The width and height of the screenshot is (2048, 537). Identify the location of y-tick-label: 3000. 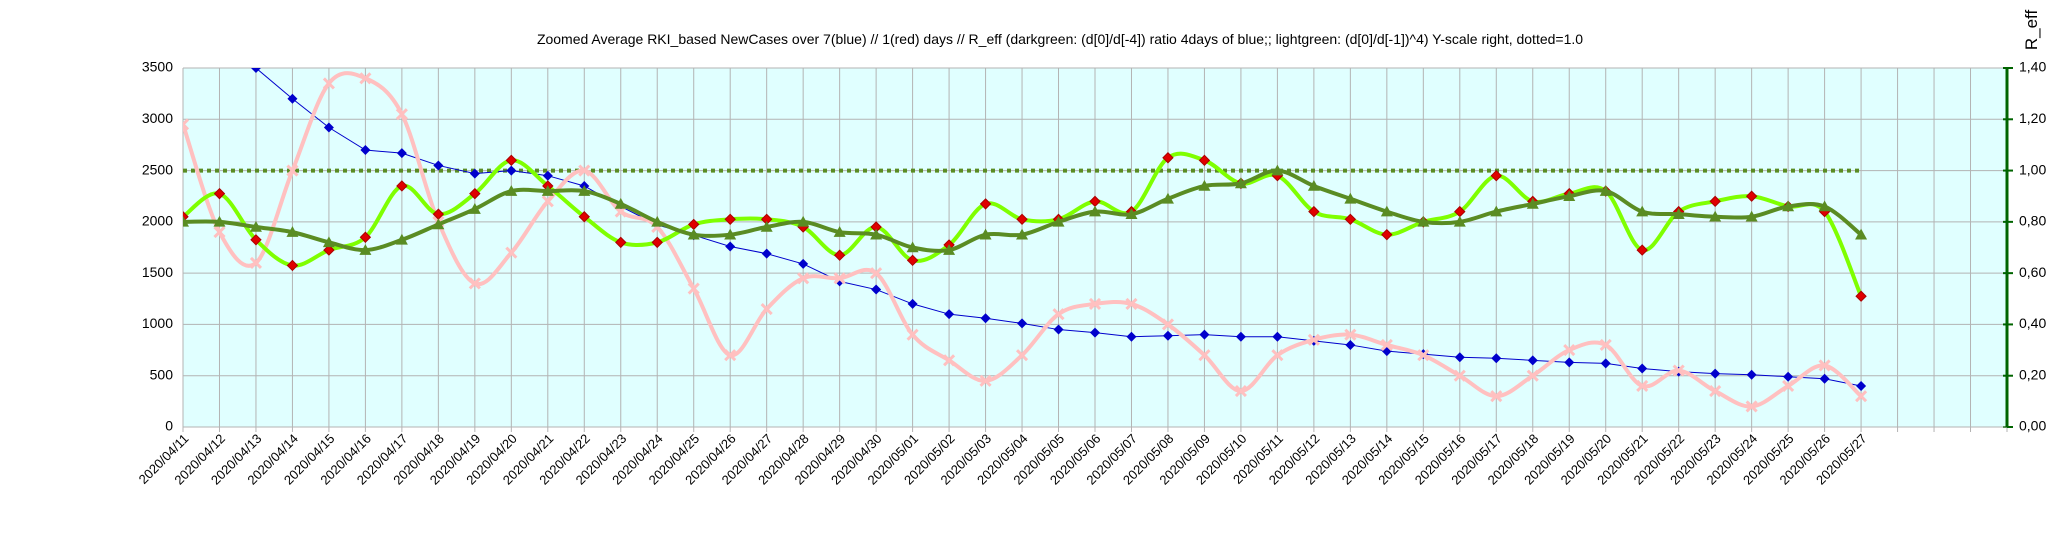
(157, 118).